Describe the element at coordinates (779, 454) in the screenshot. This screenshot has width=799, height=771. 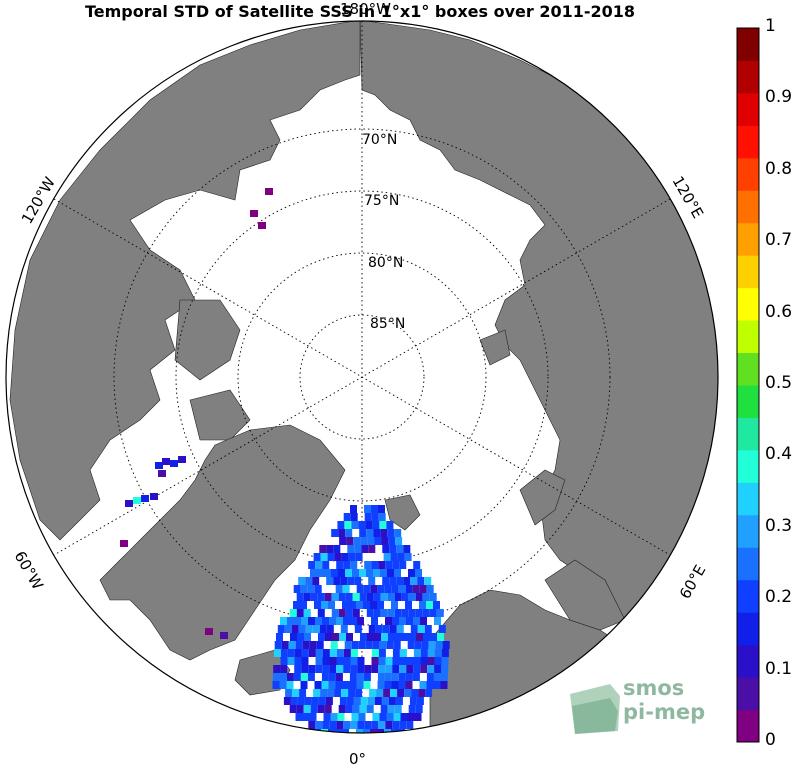
I see `colorbar-tick-label: 0.4` at that location.